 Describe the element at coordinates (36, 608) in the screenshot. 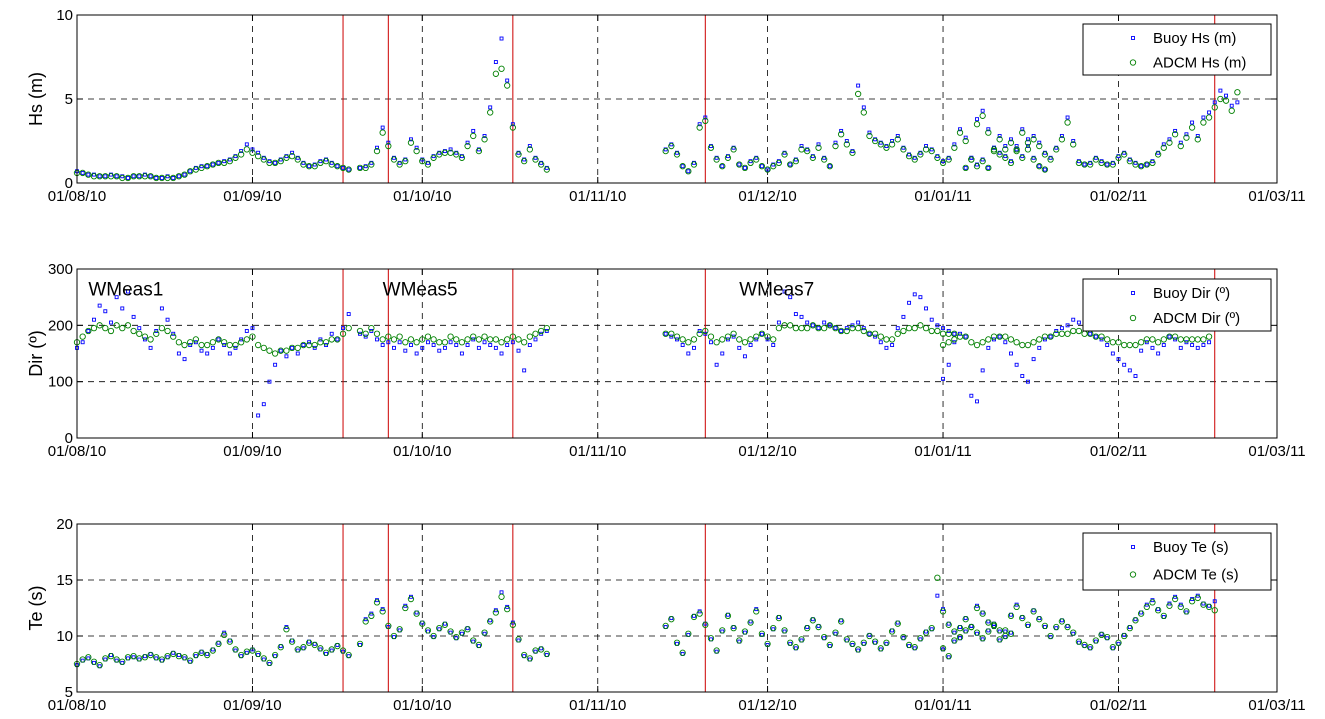

I see `y-axis-label: Te (s)` at that location.